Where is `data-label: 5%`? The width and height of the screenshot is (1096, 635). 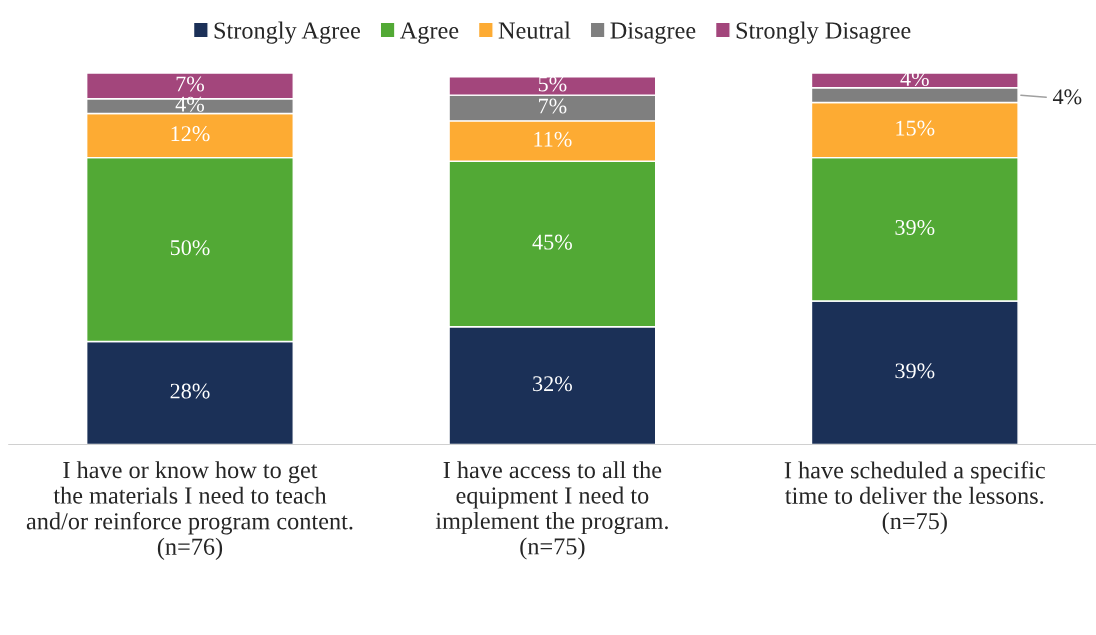
data-label: 5% is located at coordinates (552, 84).